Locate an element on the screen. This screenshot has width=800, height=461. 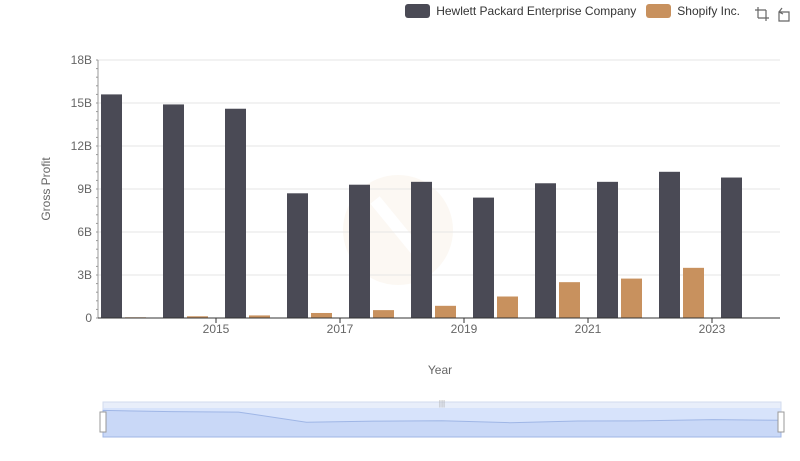
x-tick-label: 2017 is located at coordinates (340, 329).